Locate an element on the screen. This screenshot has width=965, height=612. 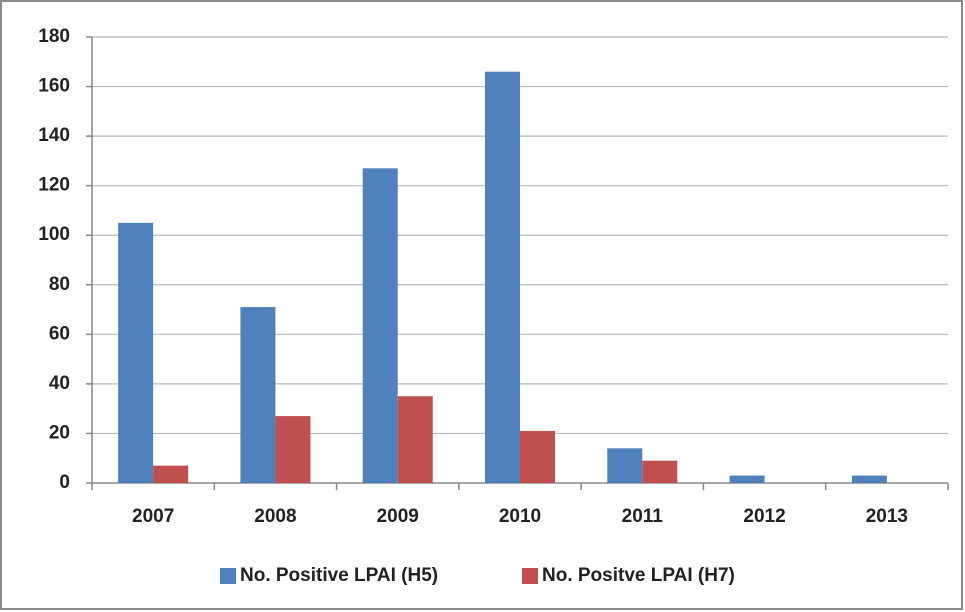
x-tick-label: 2007 is located at coordinates (153, 516).